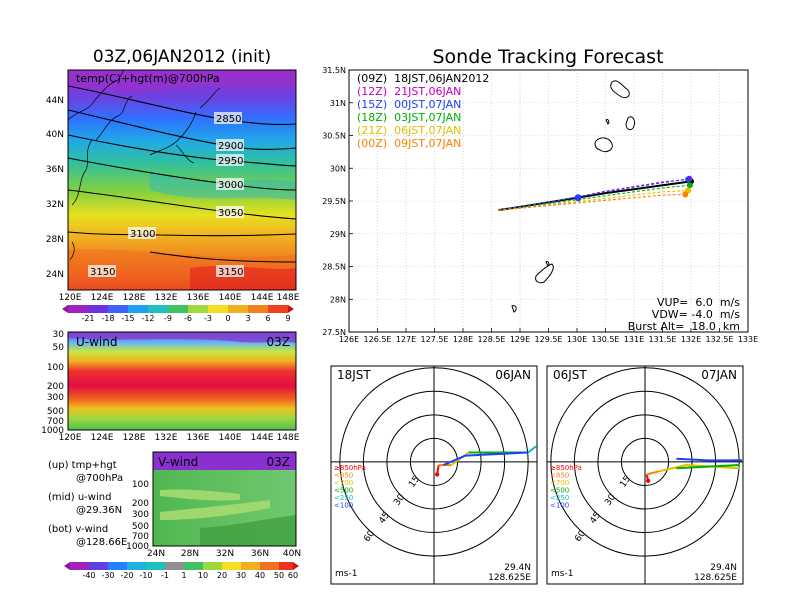 This screenshot has width=792, height=612. I want to click on lon-tick: 140E, so click(230, 438).